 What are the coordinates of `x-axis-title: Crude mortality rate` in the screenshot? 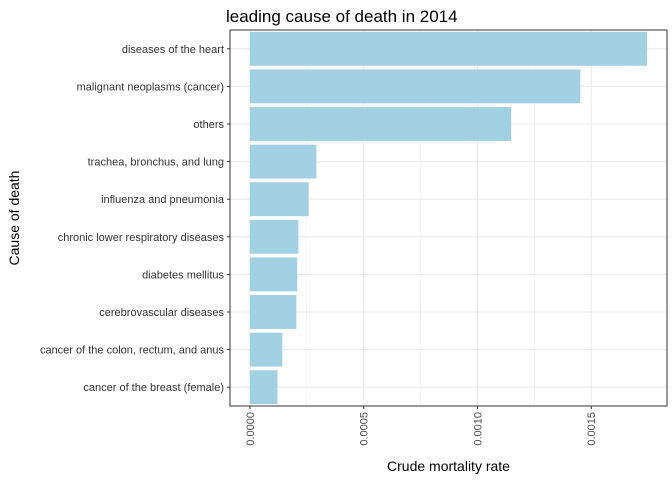 It's located at (448, 466).